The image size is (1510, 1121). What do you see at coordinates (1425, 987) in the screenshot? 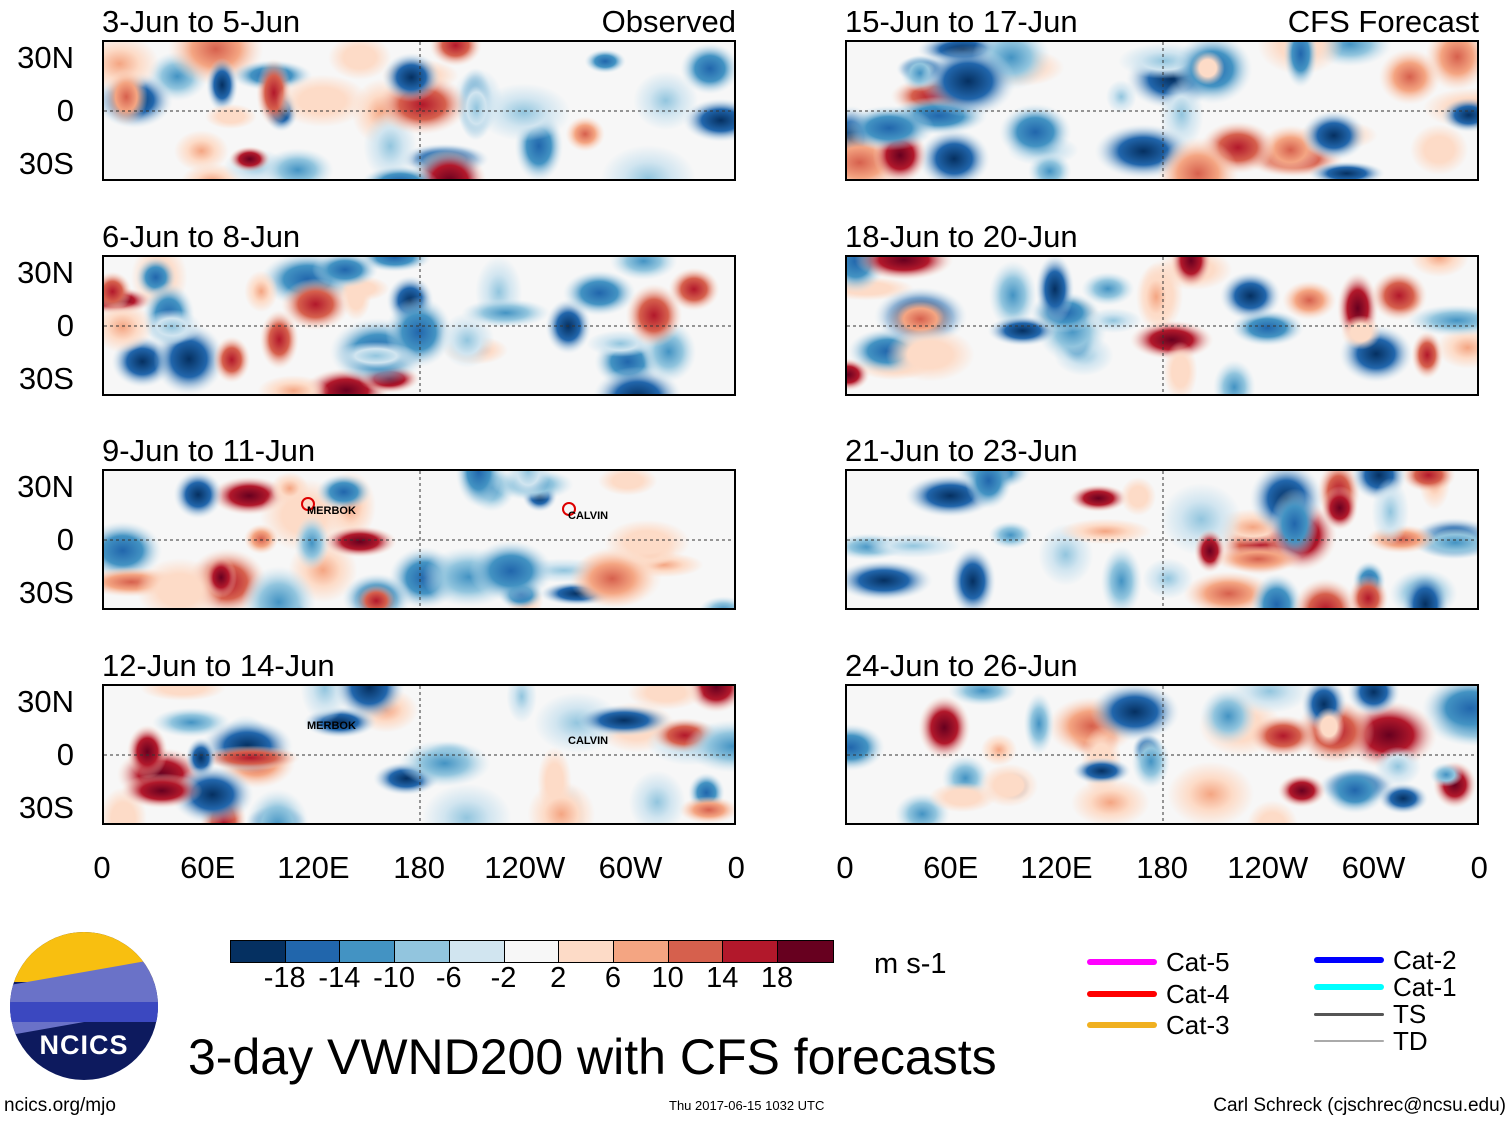
I see `legend-label: Cat-1` at bounding box center [1425, 987].